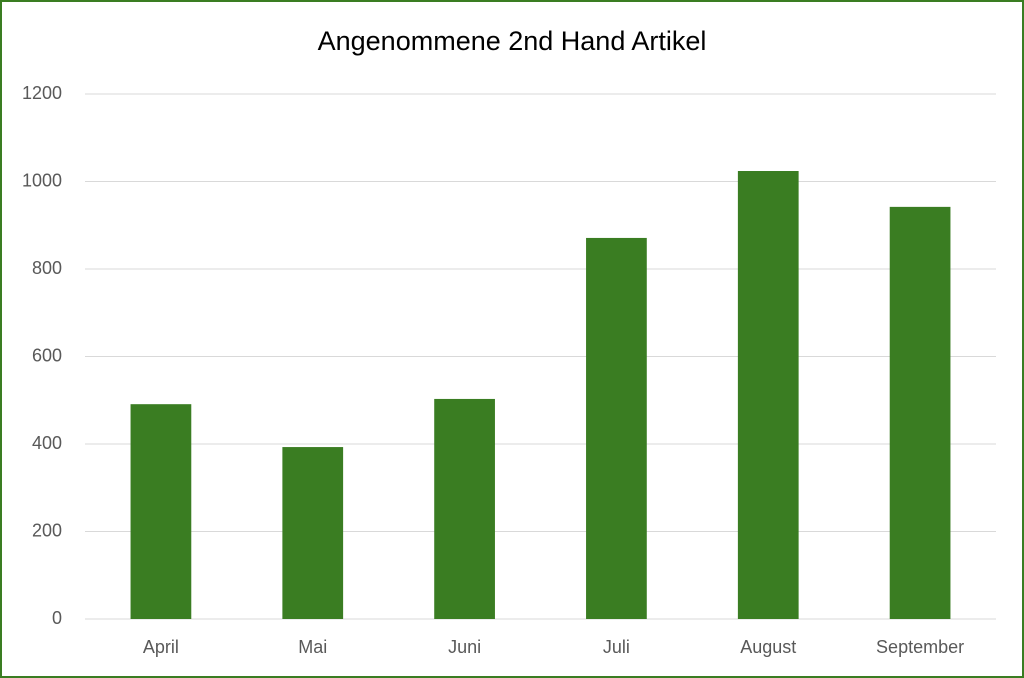  Describe the element at coordinates (42, 180) in the screenshot. I see `y-tick-label: 1000` at that location.